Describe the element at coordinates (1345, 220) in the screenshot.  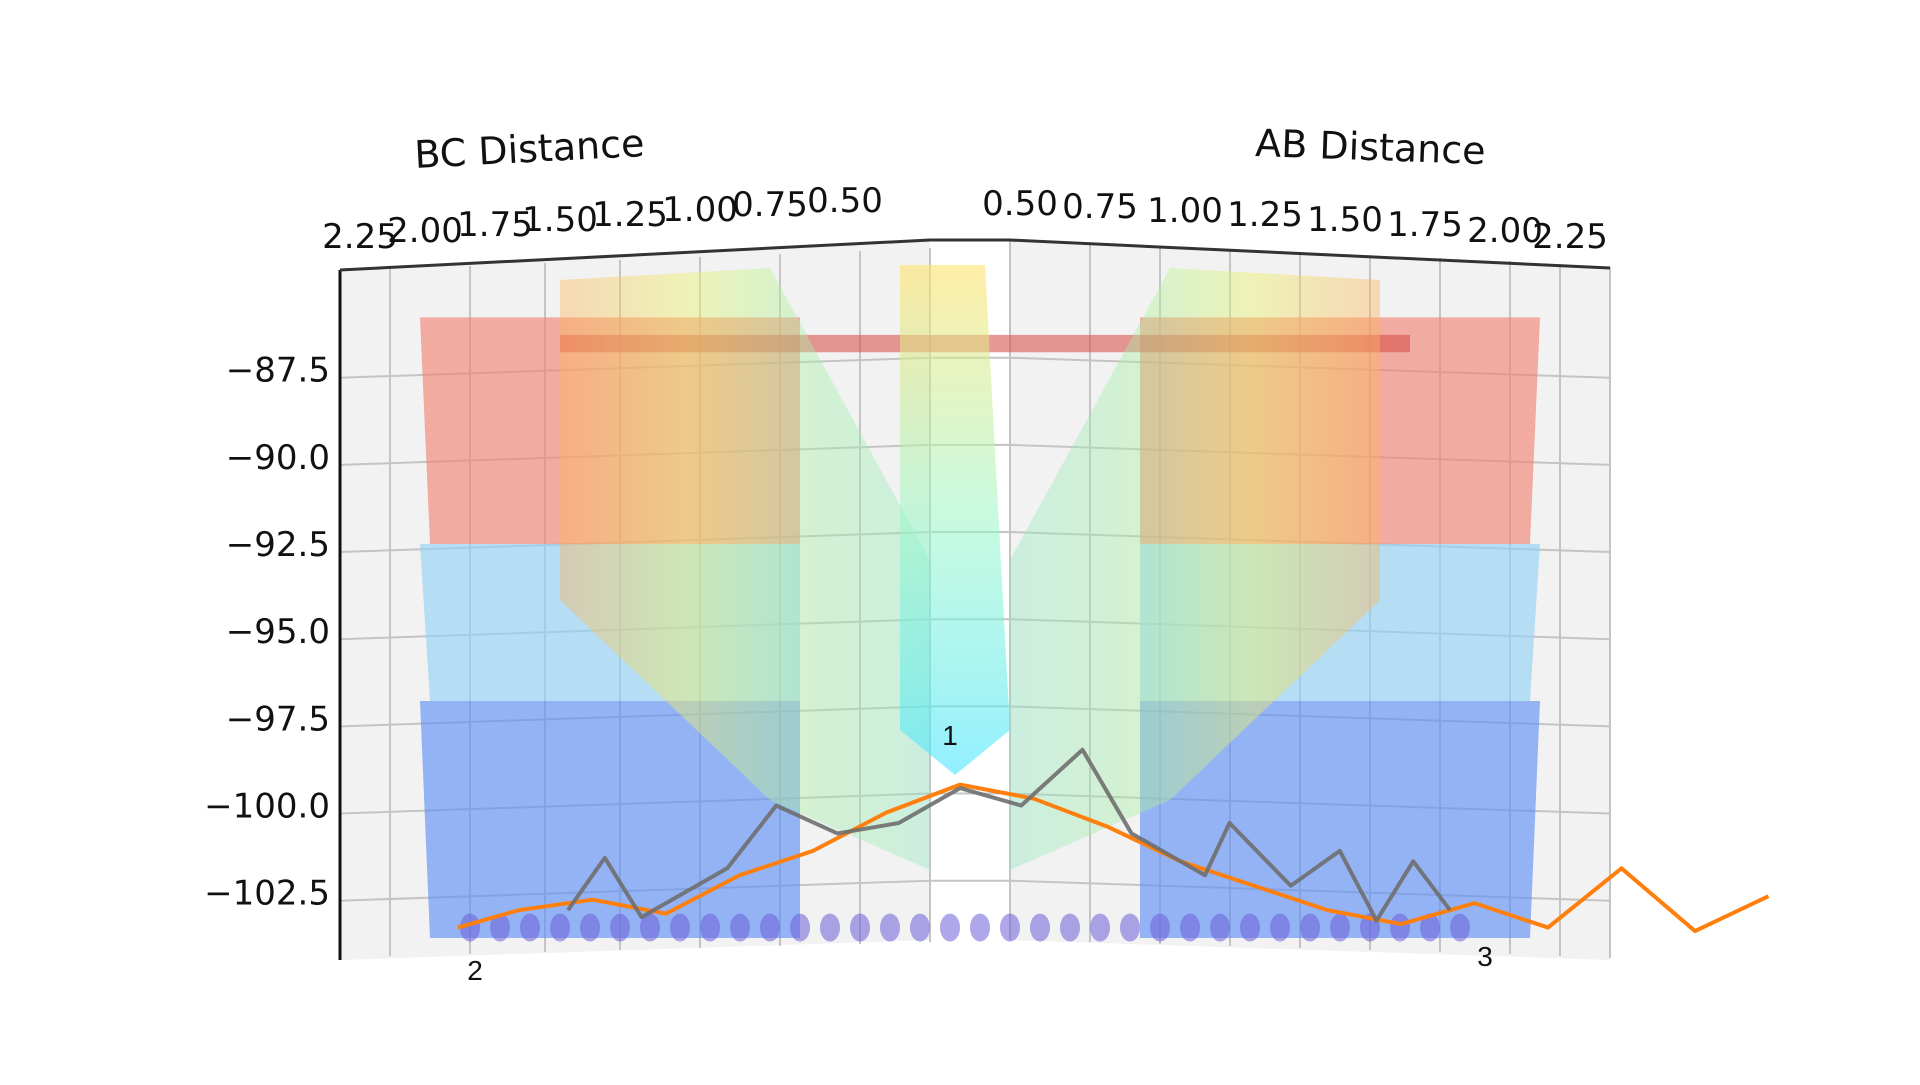
I see `ab-tick-label: 1.50` at that location.